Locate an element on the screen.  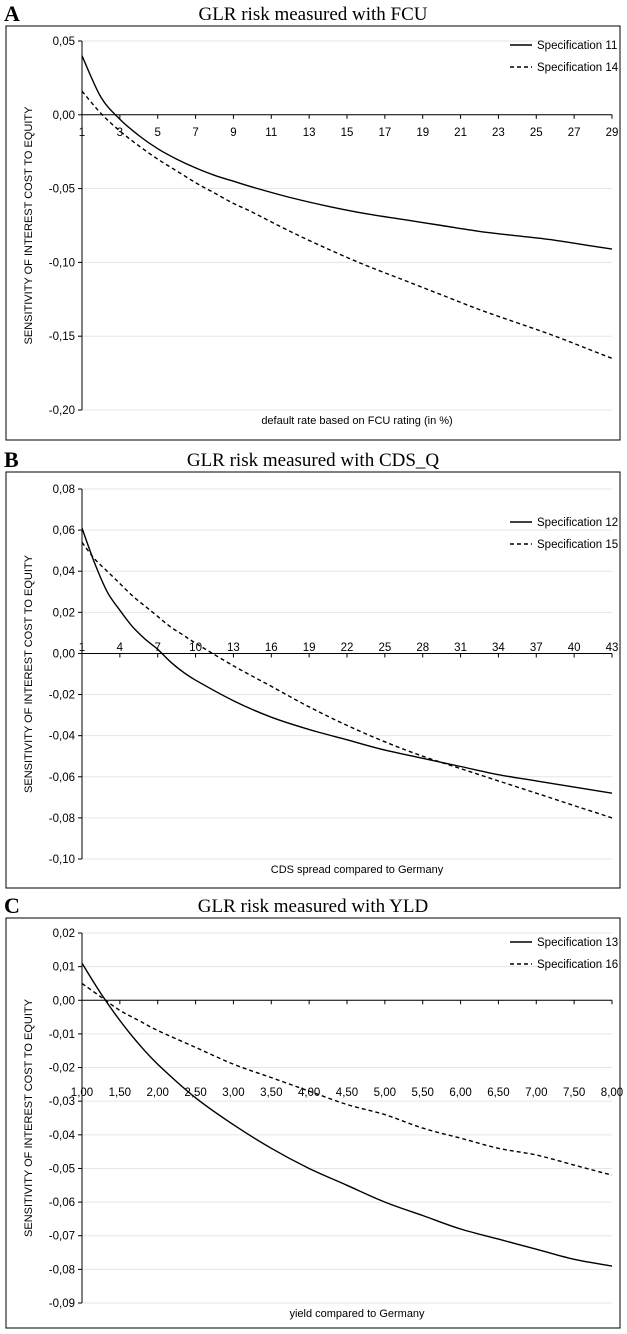
x-tick-label: 7,00 is located at coordinates (536, 1093).